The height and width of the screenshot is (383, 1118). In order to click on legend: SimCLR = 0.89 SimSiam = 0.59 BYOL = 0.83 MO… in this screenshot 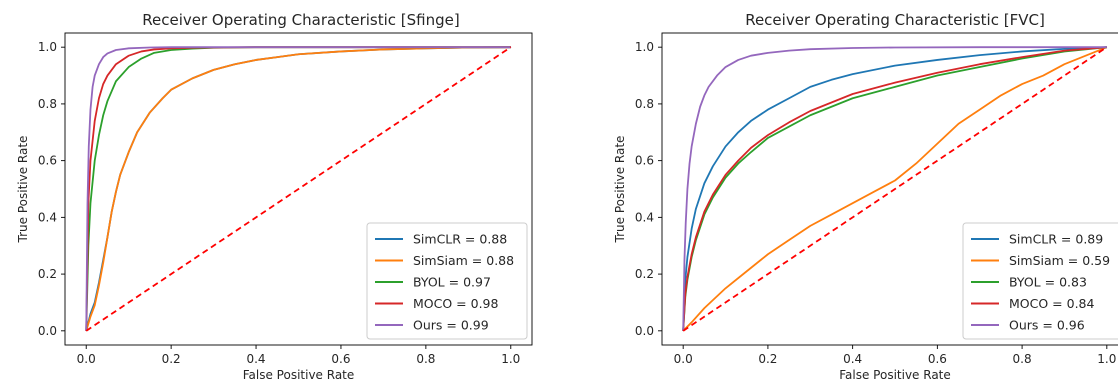, I will do `click(1040, 281)`.